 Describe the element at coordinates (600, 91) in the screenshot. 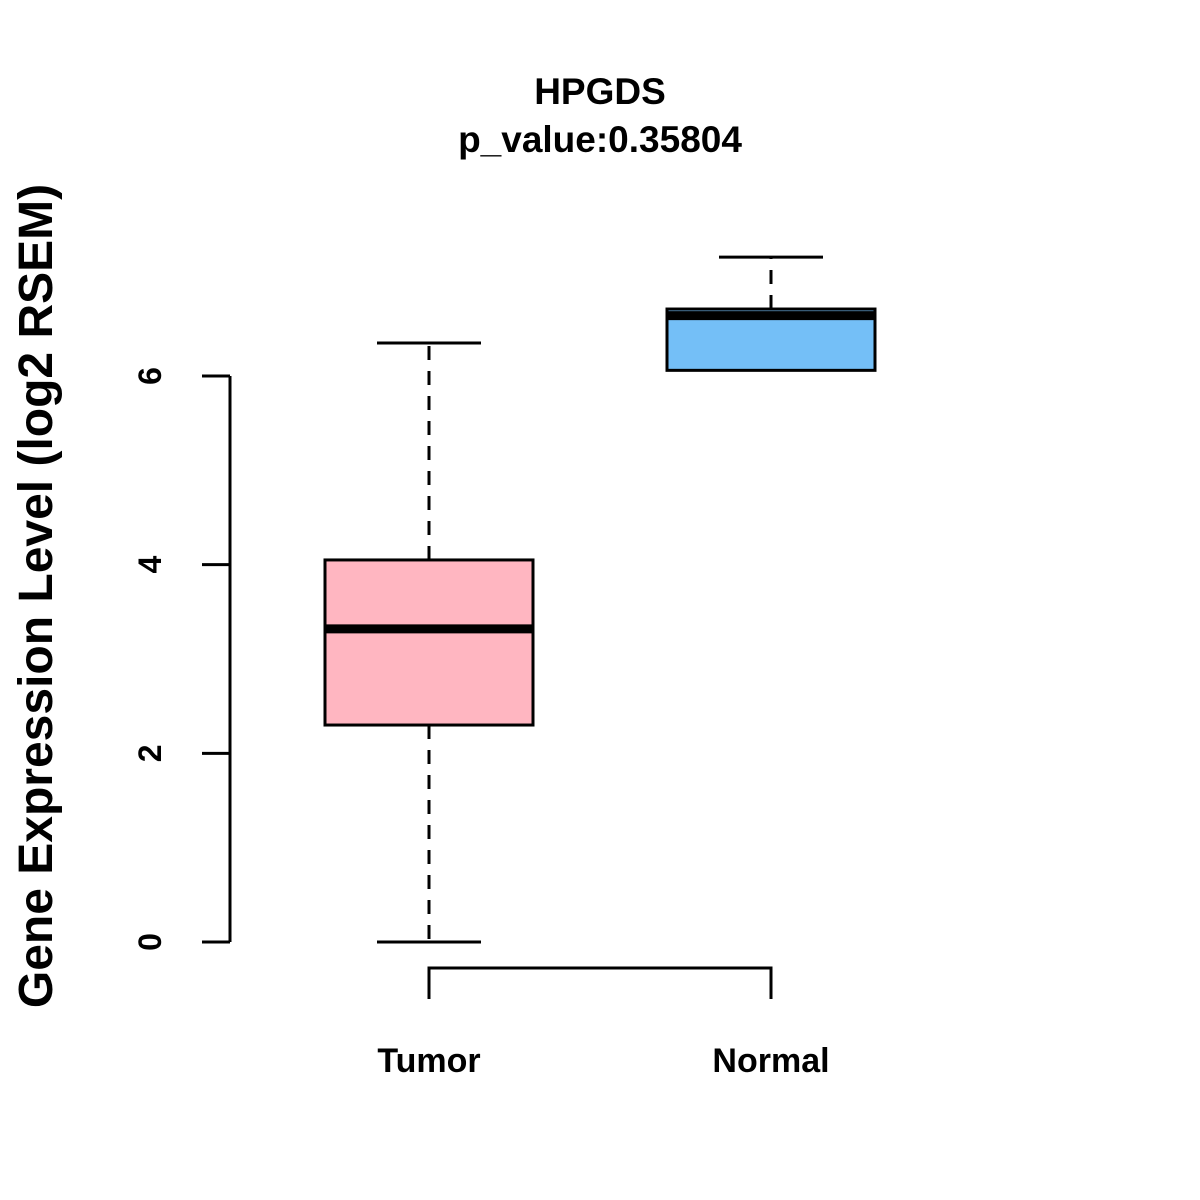

I see `chart-title: HPGDS` at that location.